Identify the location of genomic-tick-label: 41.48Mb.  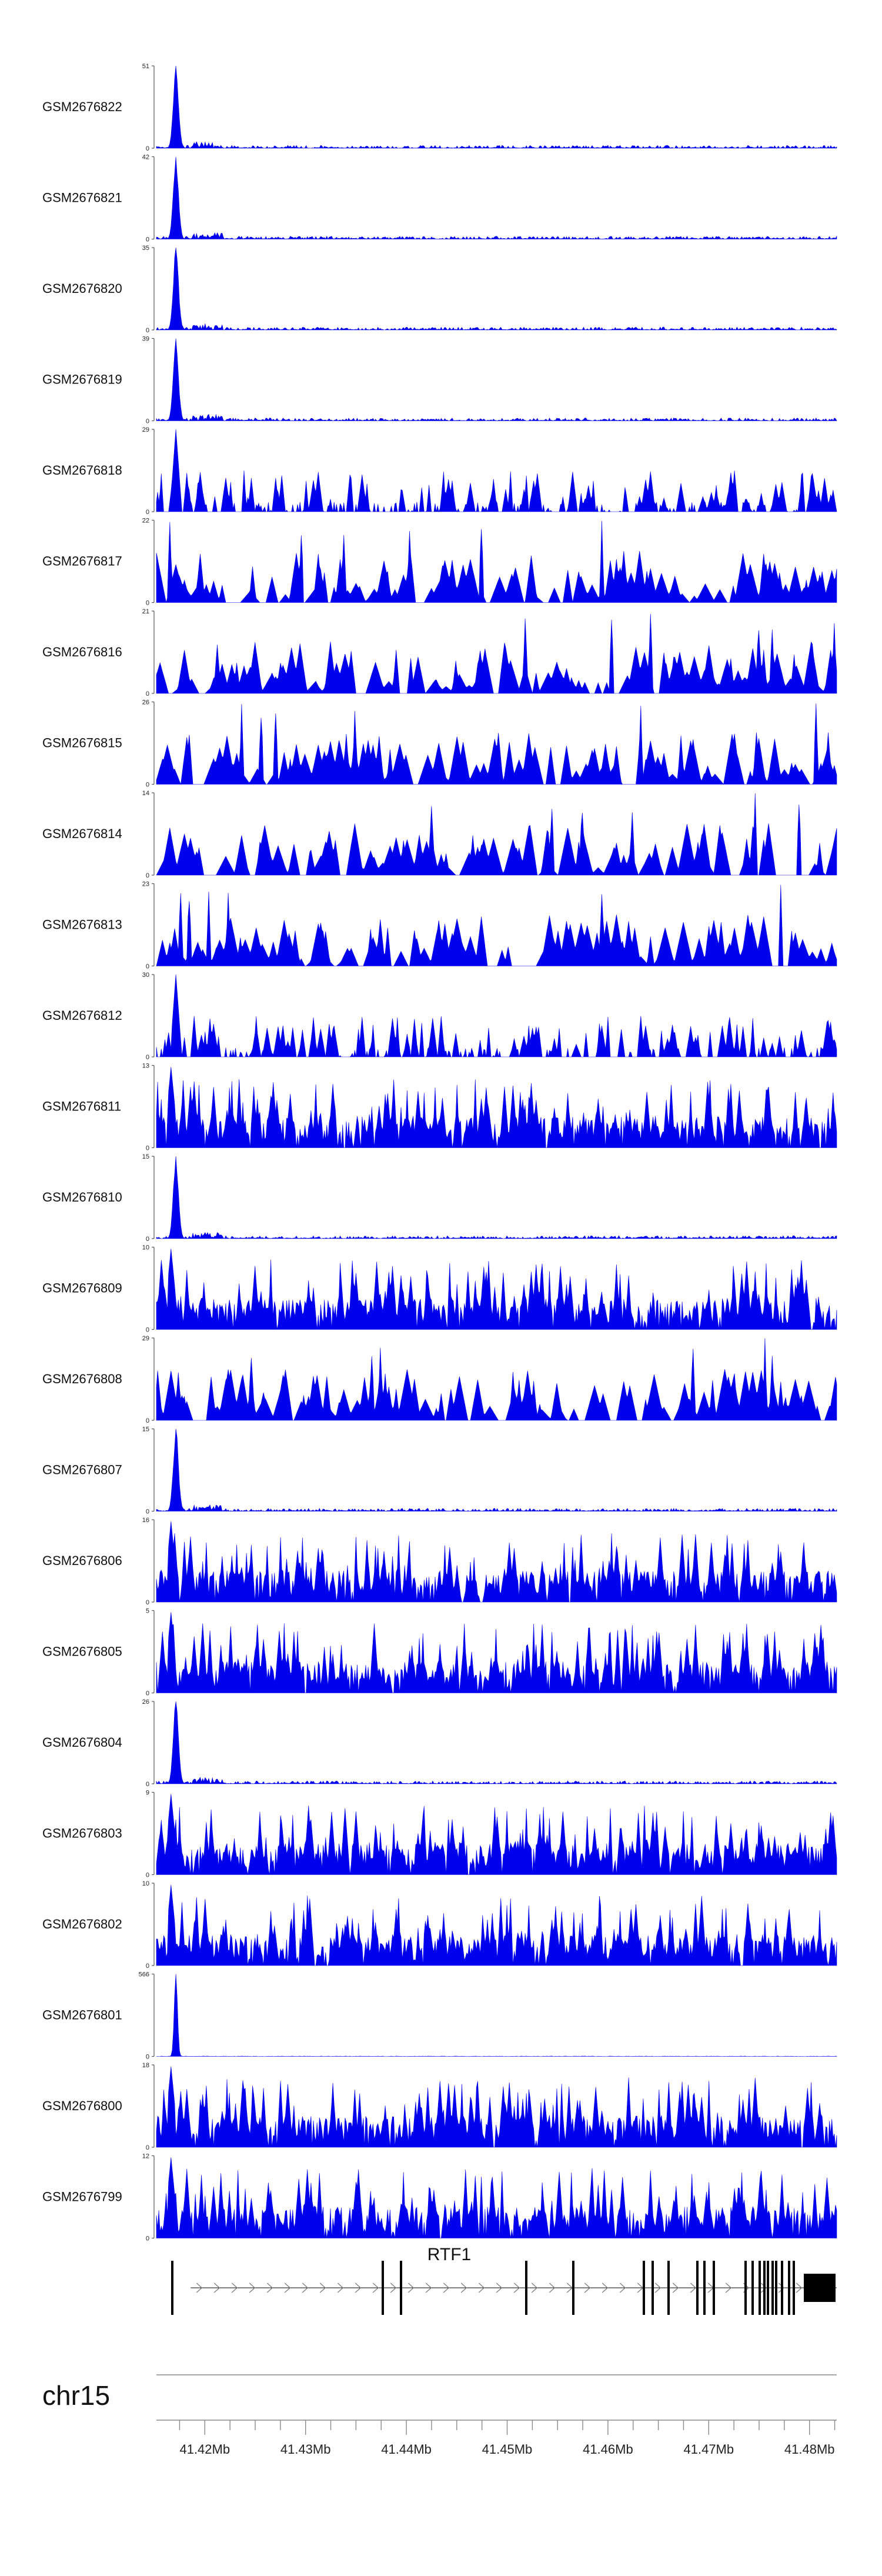
(809, 2449).